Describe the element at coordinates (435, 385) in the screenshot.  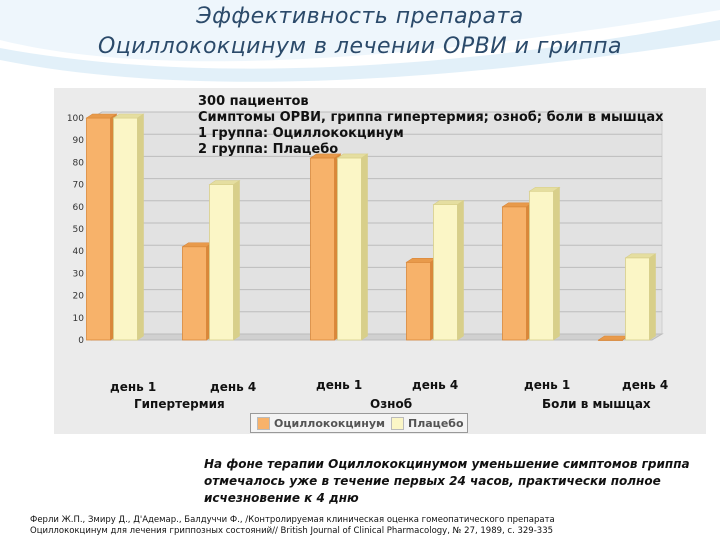
I see `category-label-4: день 4` at that location.